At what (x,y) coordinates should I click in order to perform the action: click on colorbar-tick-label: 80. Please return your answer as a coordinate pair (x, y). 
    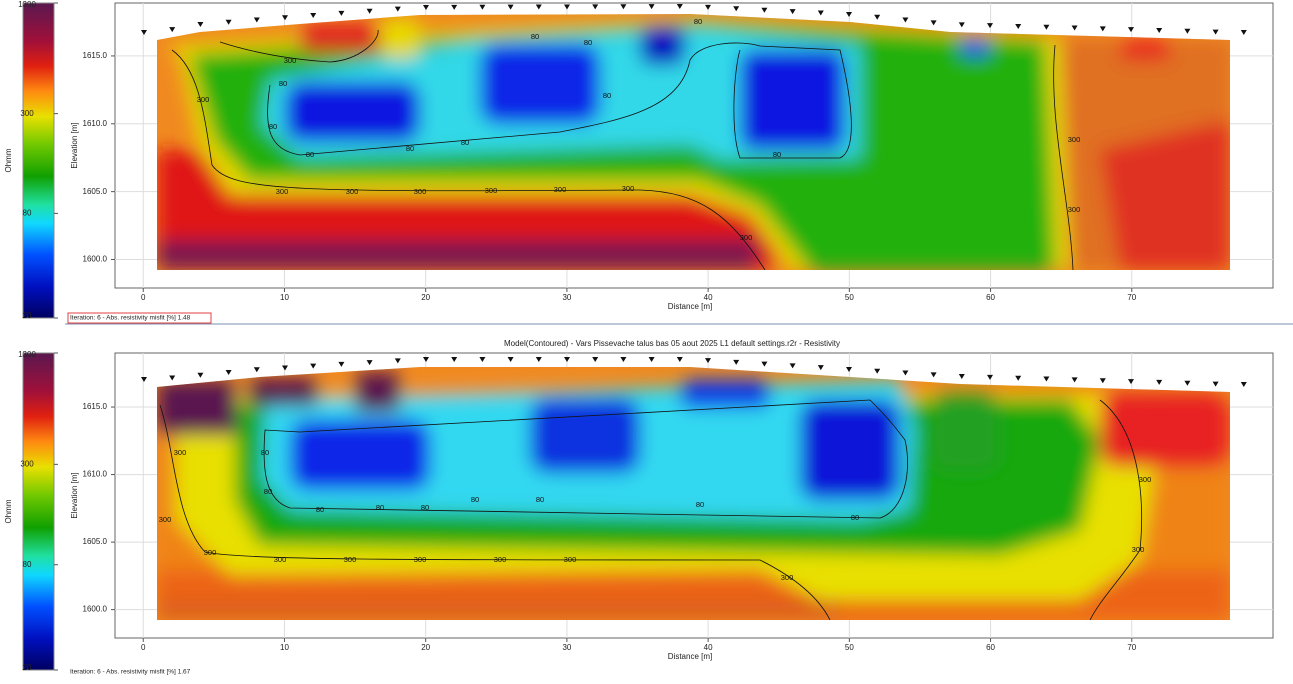
    Looking at the image, I should click on (27, 564).